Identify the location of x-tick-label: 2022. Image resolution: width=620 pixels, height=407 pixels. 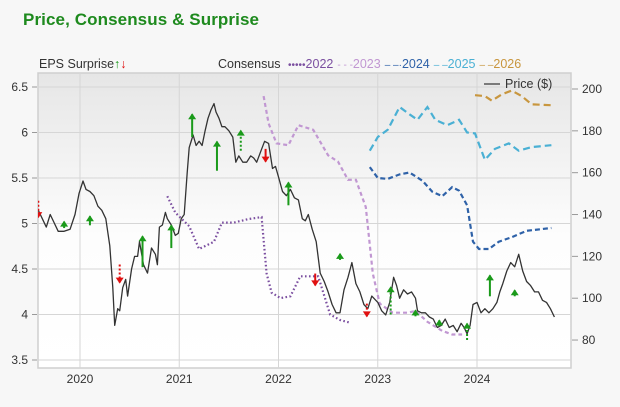
(278, 379).